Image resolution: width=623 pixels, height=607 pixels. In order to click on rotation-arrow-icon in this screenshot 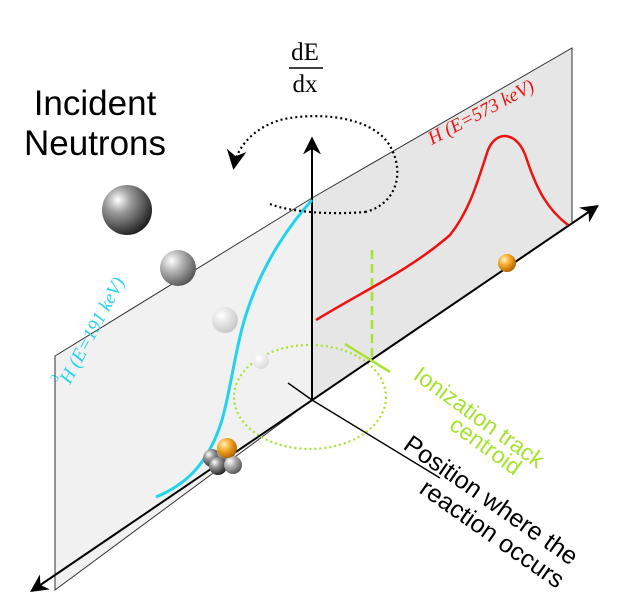, I will do `click(312, 164)`.